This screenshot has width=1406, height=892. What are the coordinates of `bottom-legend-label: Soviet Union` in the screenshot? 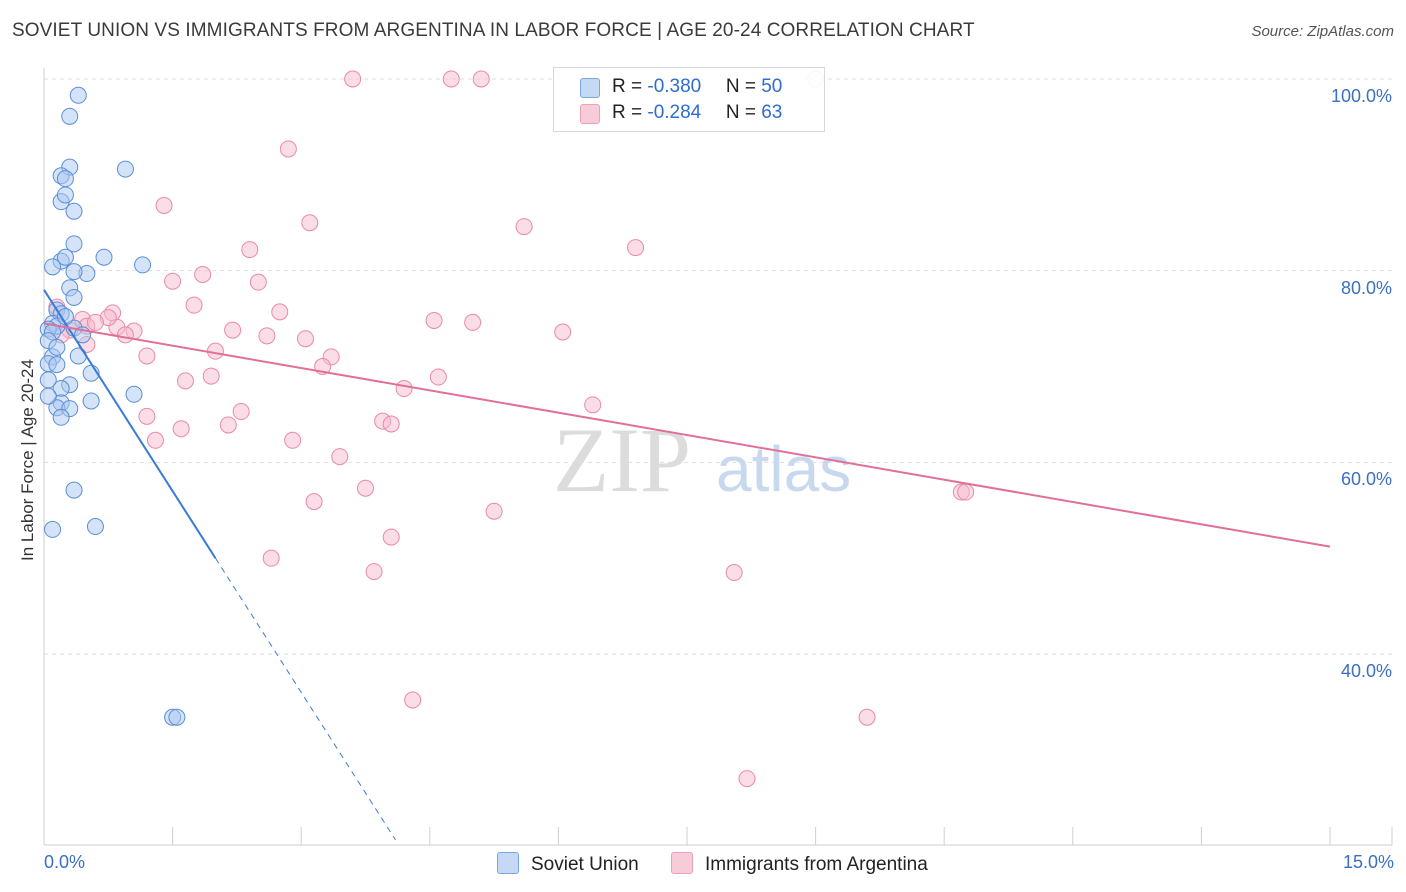 It's located at (585, 864).